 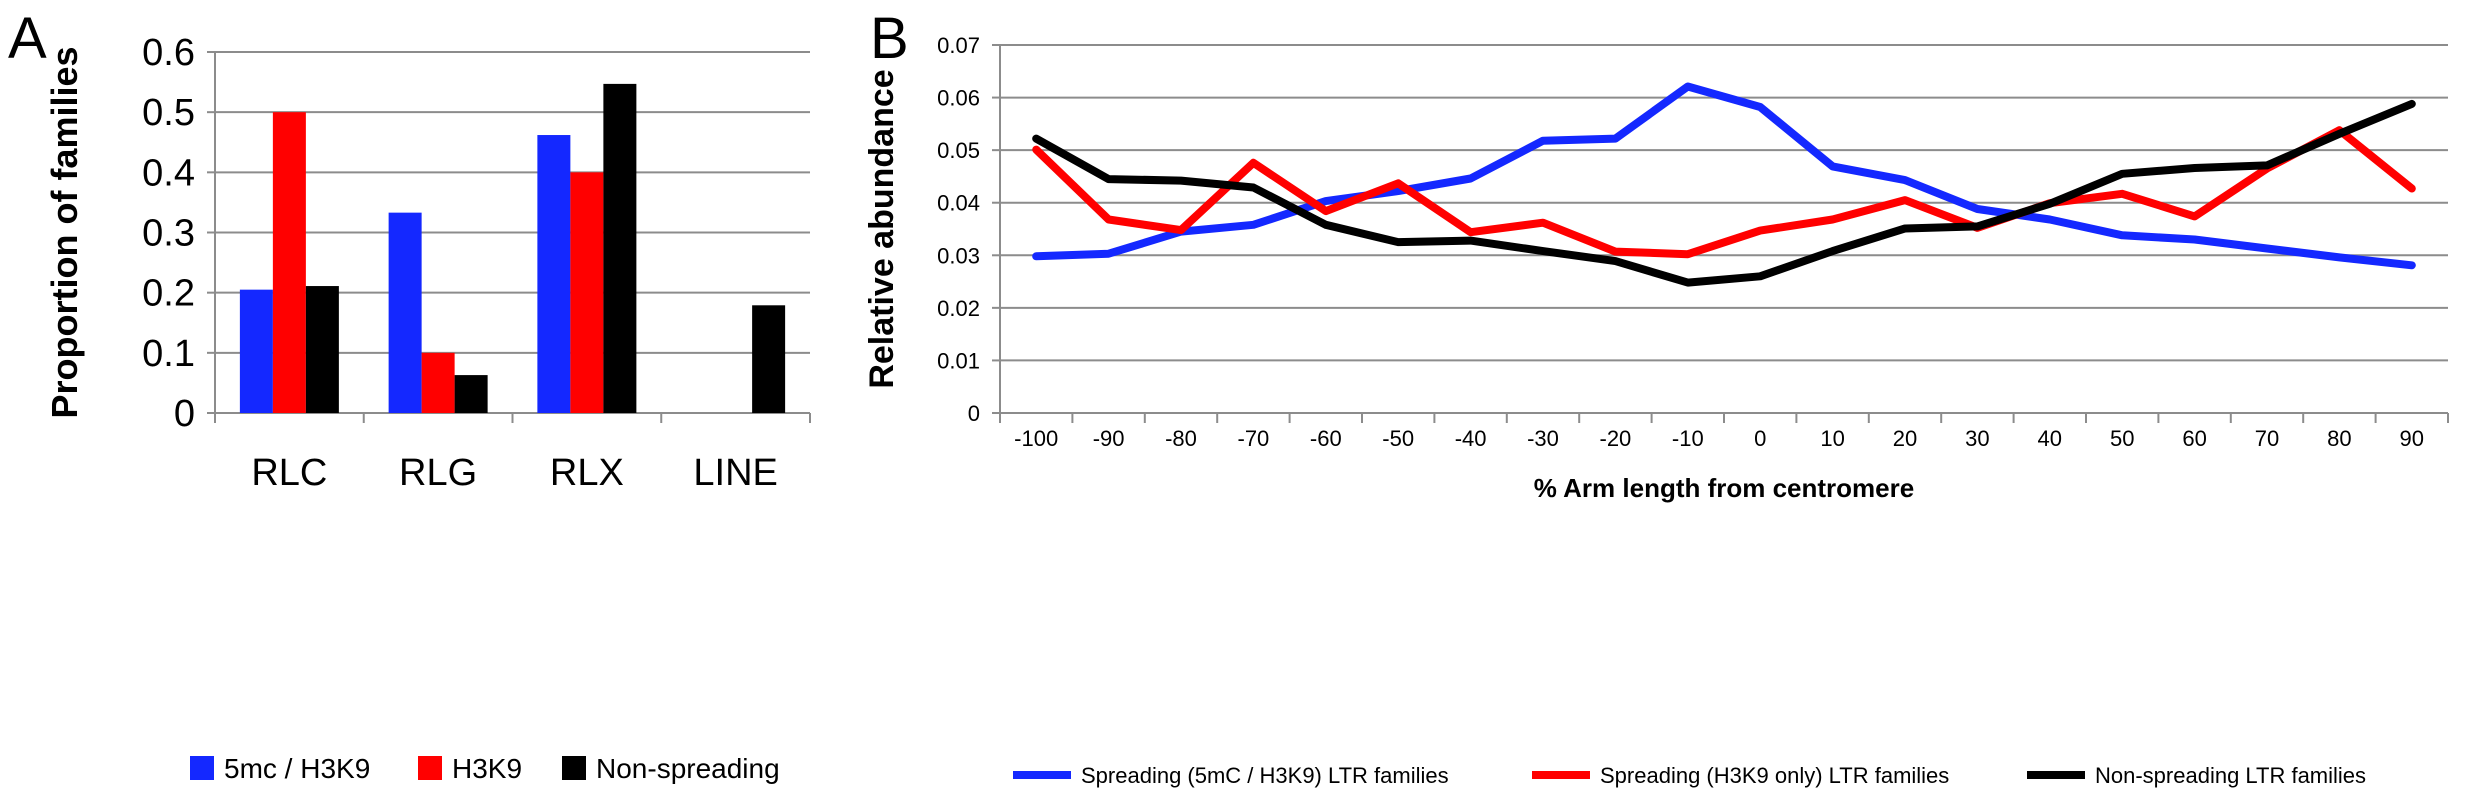 I want to click on x-tick-label: 90, so click(x=2412, y=438).